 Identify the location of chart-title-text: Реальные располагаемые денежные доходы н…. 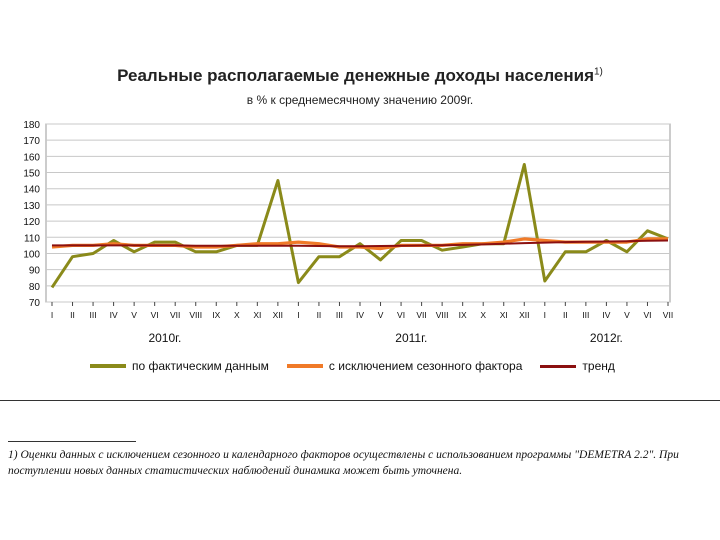
(355, 75).